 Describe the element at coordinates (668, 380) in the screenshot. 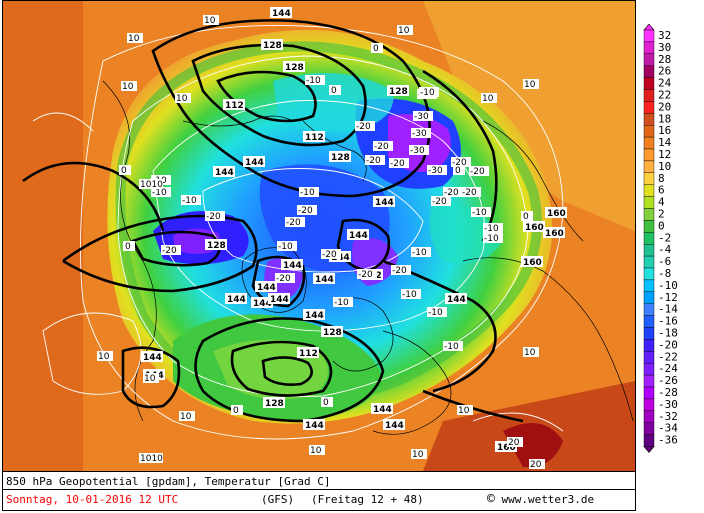

I see `legend-value: -26` at that location.